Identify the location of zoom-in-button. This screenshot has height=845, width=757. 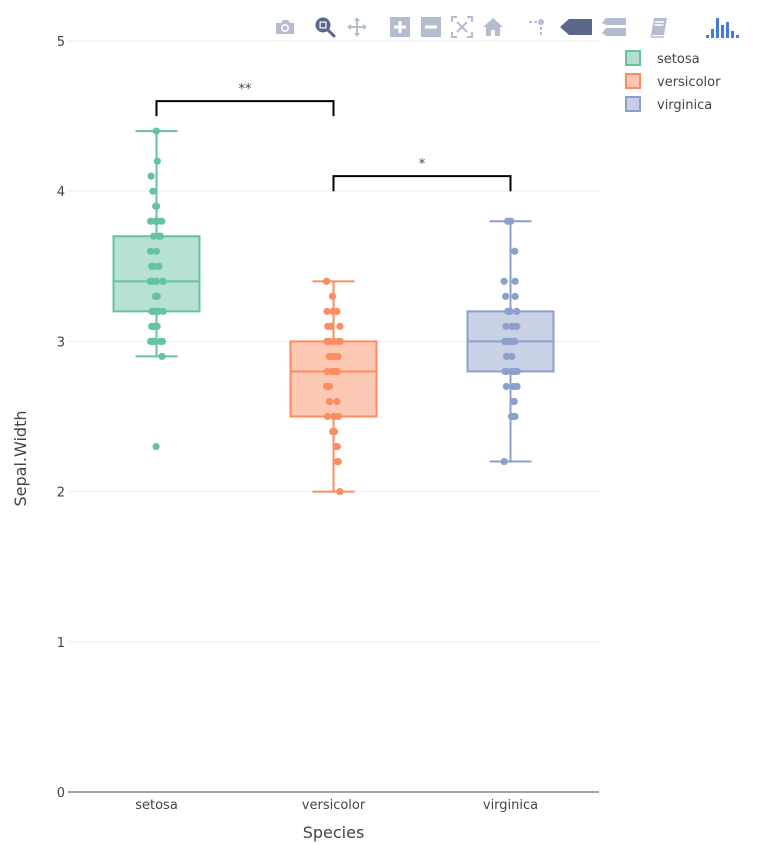
(400, 27).